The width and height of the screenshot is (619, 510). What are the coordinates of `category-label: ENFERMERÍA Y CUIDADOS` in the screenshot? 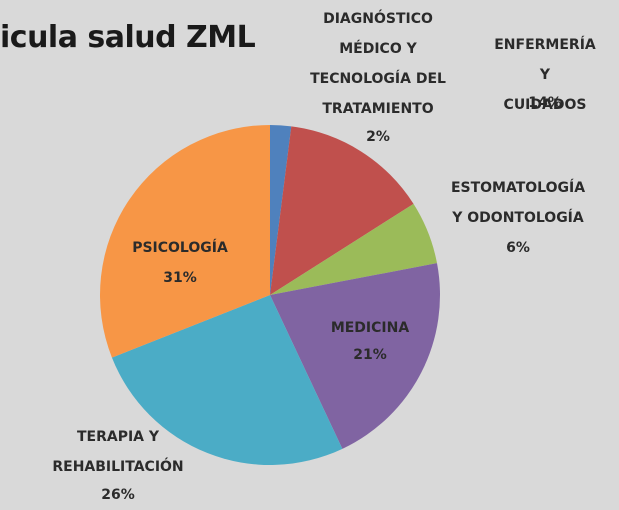 It's located at (545, 75).